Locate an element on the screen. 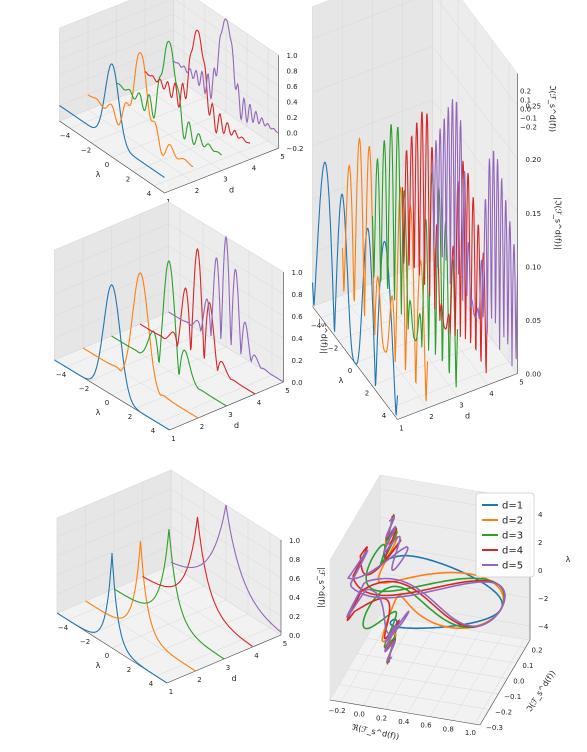  legend-entry: d=4 is located at coordinates (512, 551).